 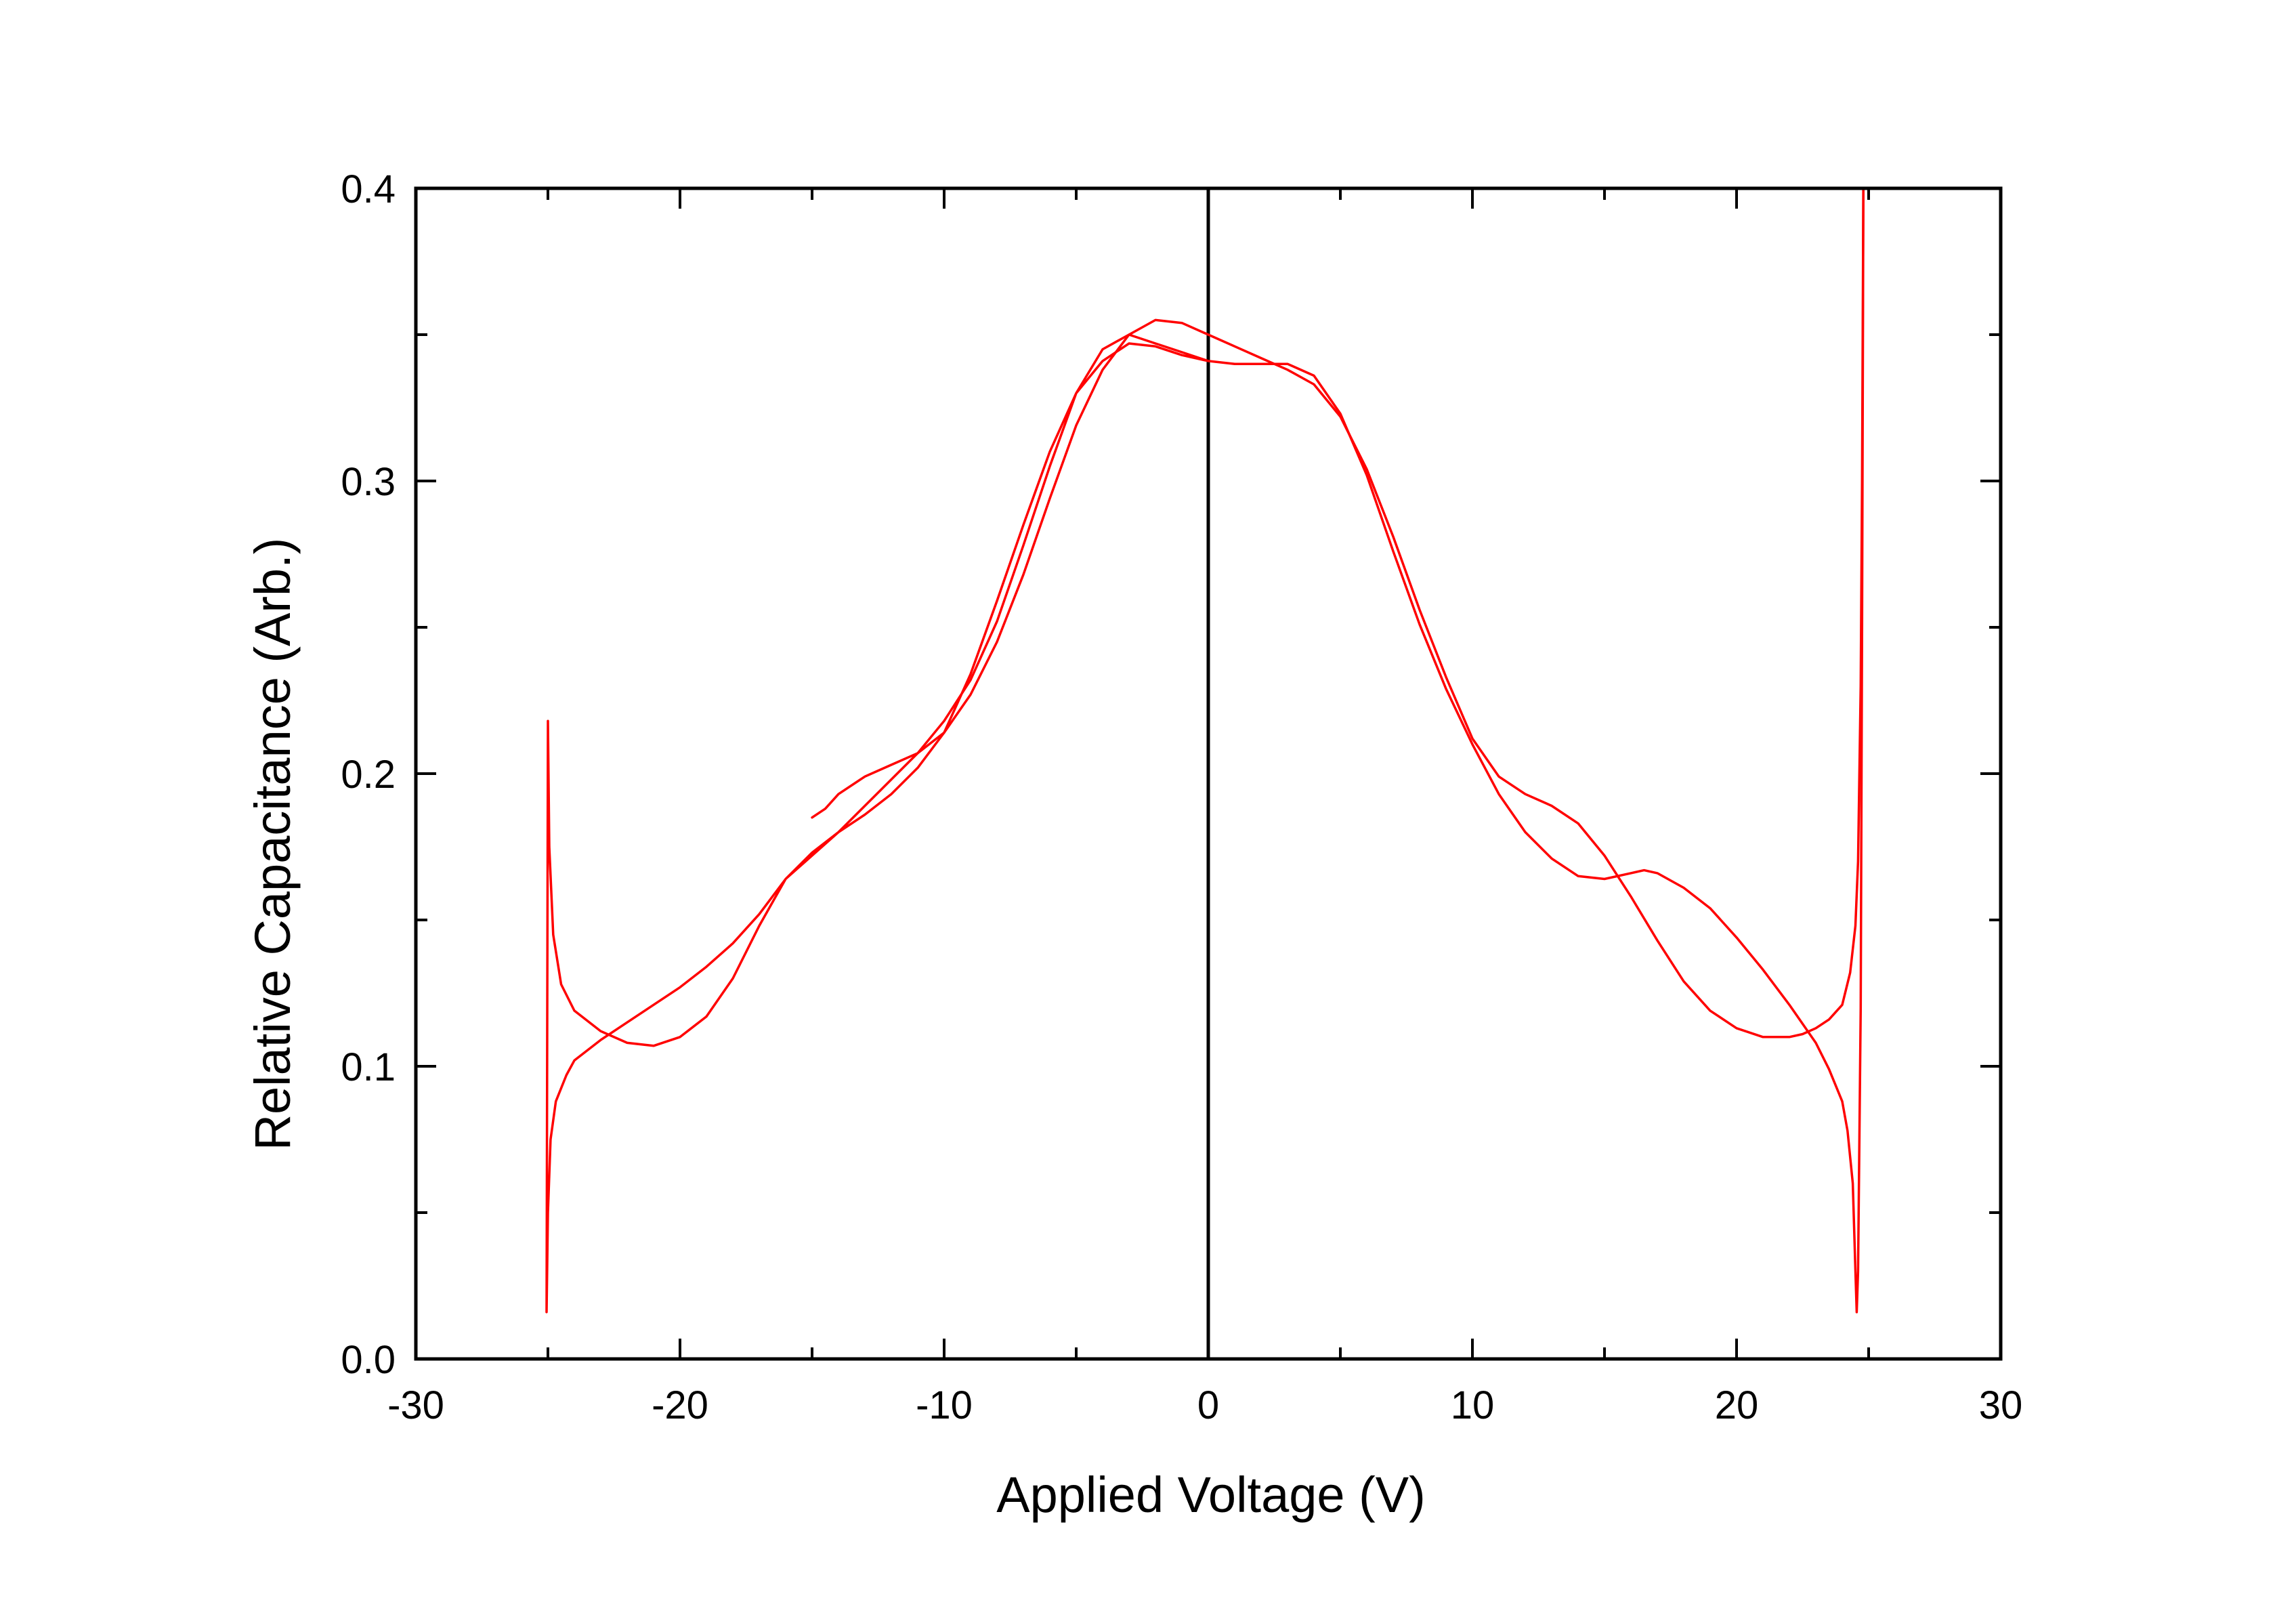 What do you see at coordinates (368, 189) in the screenshot?
I see `y-tick-label: 0.4` at bounding box center [368, 189].